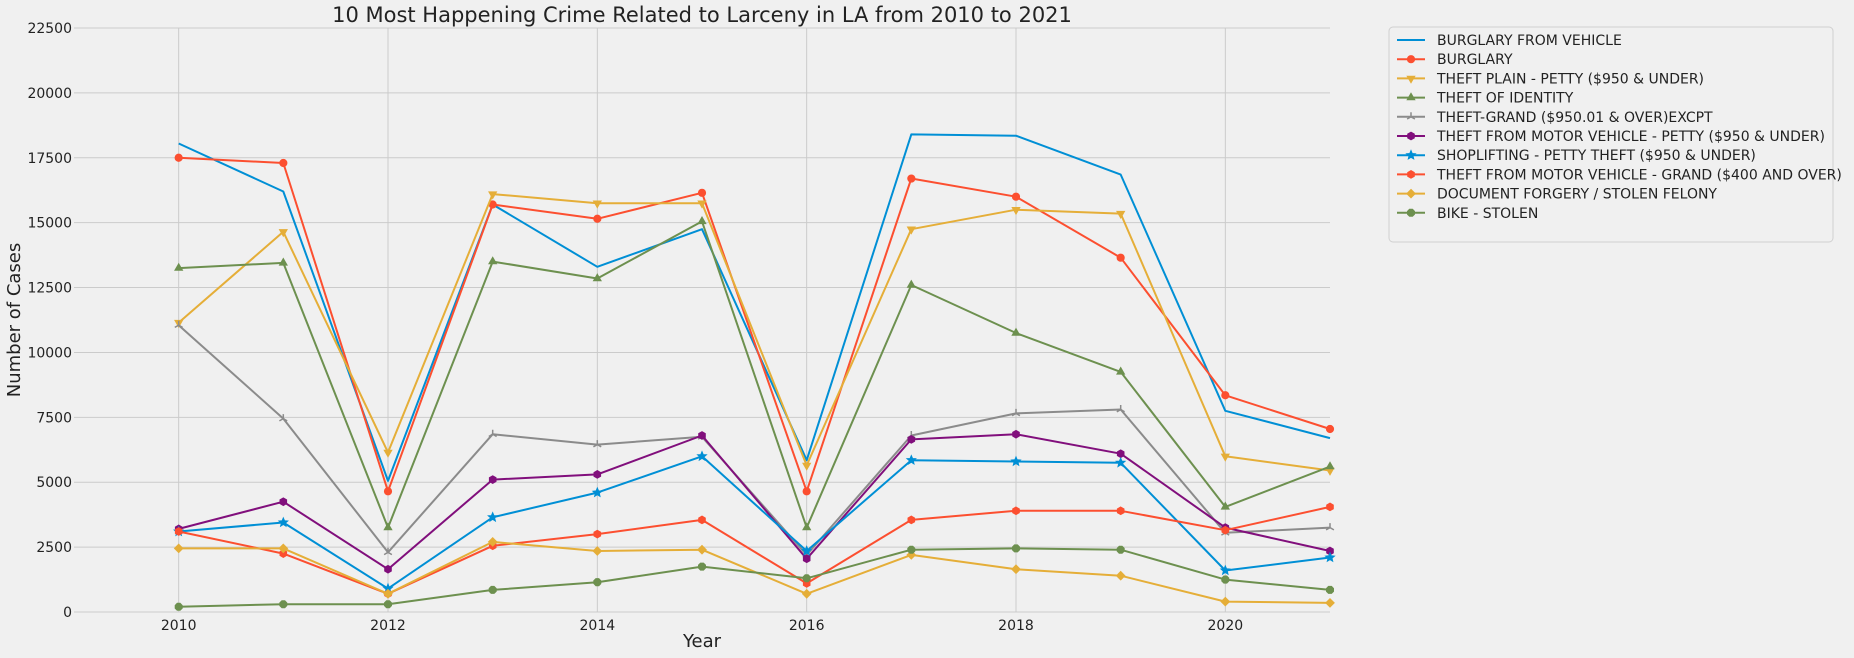  What do you see at coordinates (49, 29) in the screenshot?
I see `y-tick-label: 22500` at bounding box center [49, 29].